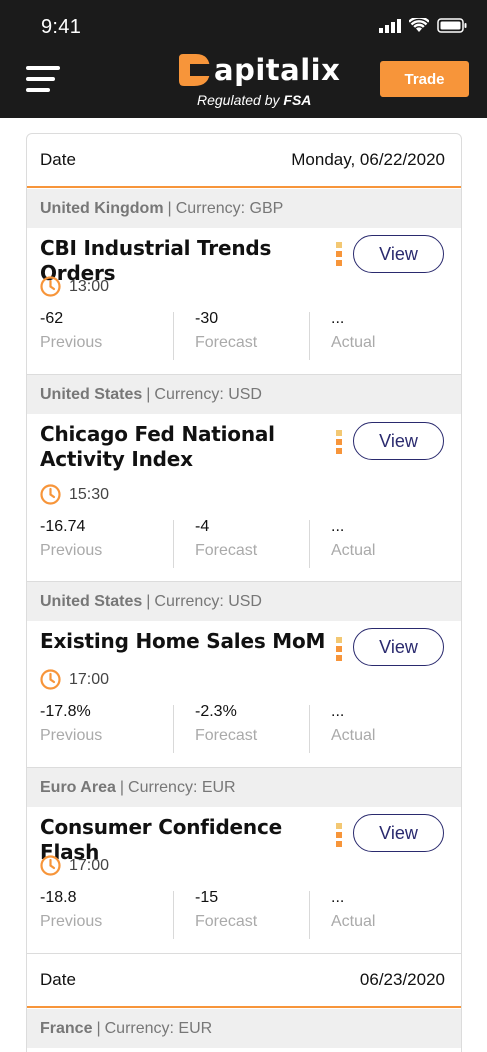  What do you see at coordinates (157, 446) in the screenshot?
I see `event-title: Chicago Fed National Activity Index` at bounding box center [157, 446].